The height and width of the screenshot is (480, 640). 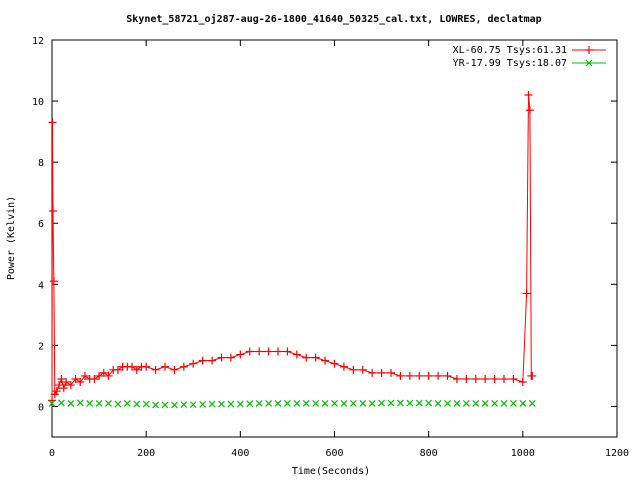 What do you see at coordinates (38, 102) in the screenshot?
I see `y-tick-label: 10` at bounding box center [38, 102].